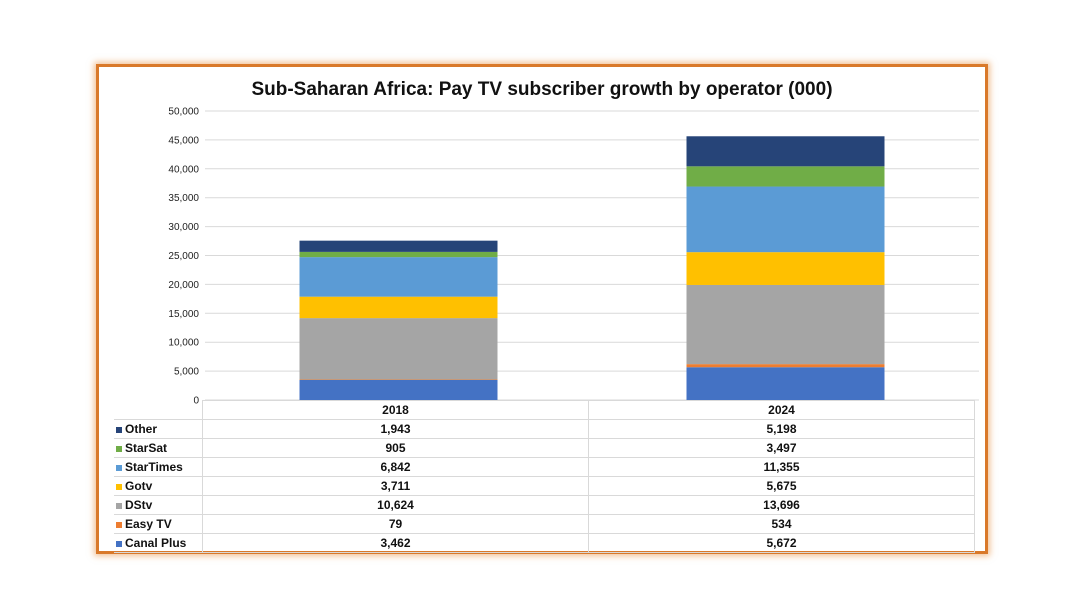  Describe the element at coordinates (183, 227) in the screenshot. I see `y-tick-label: 30,000` at that location.